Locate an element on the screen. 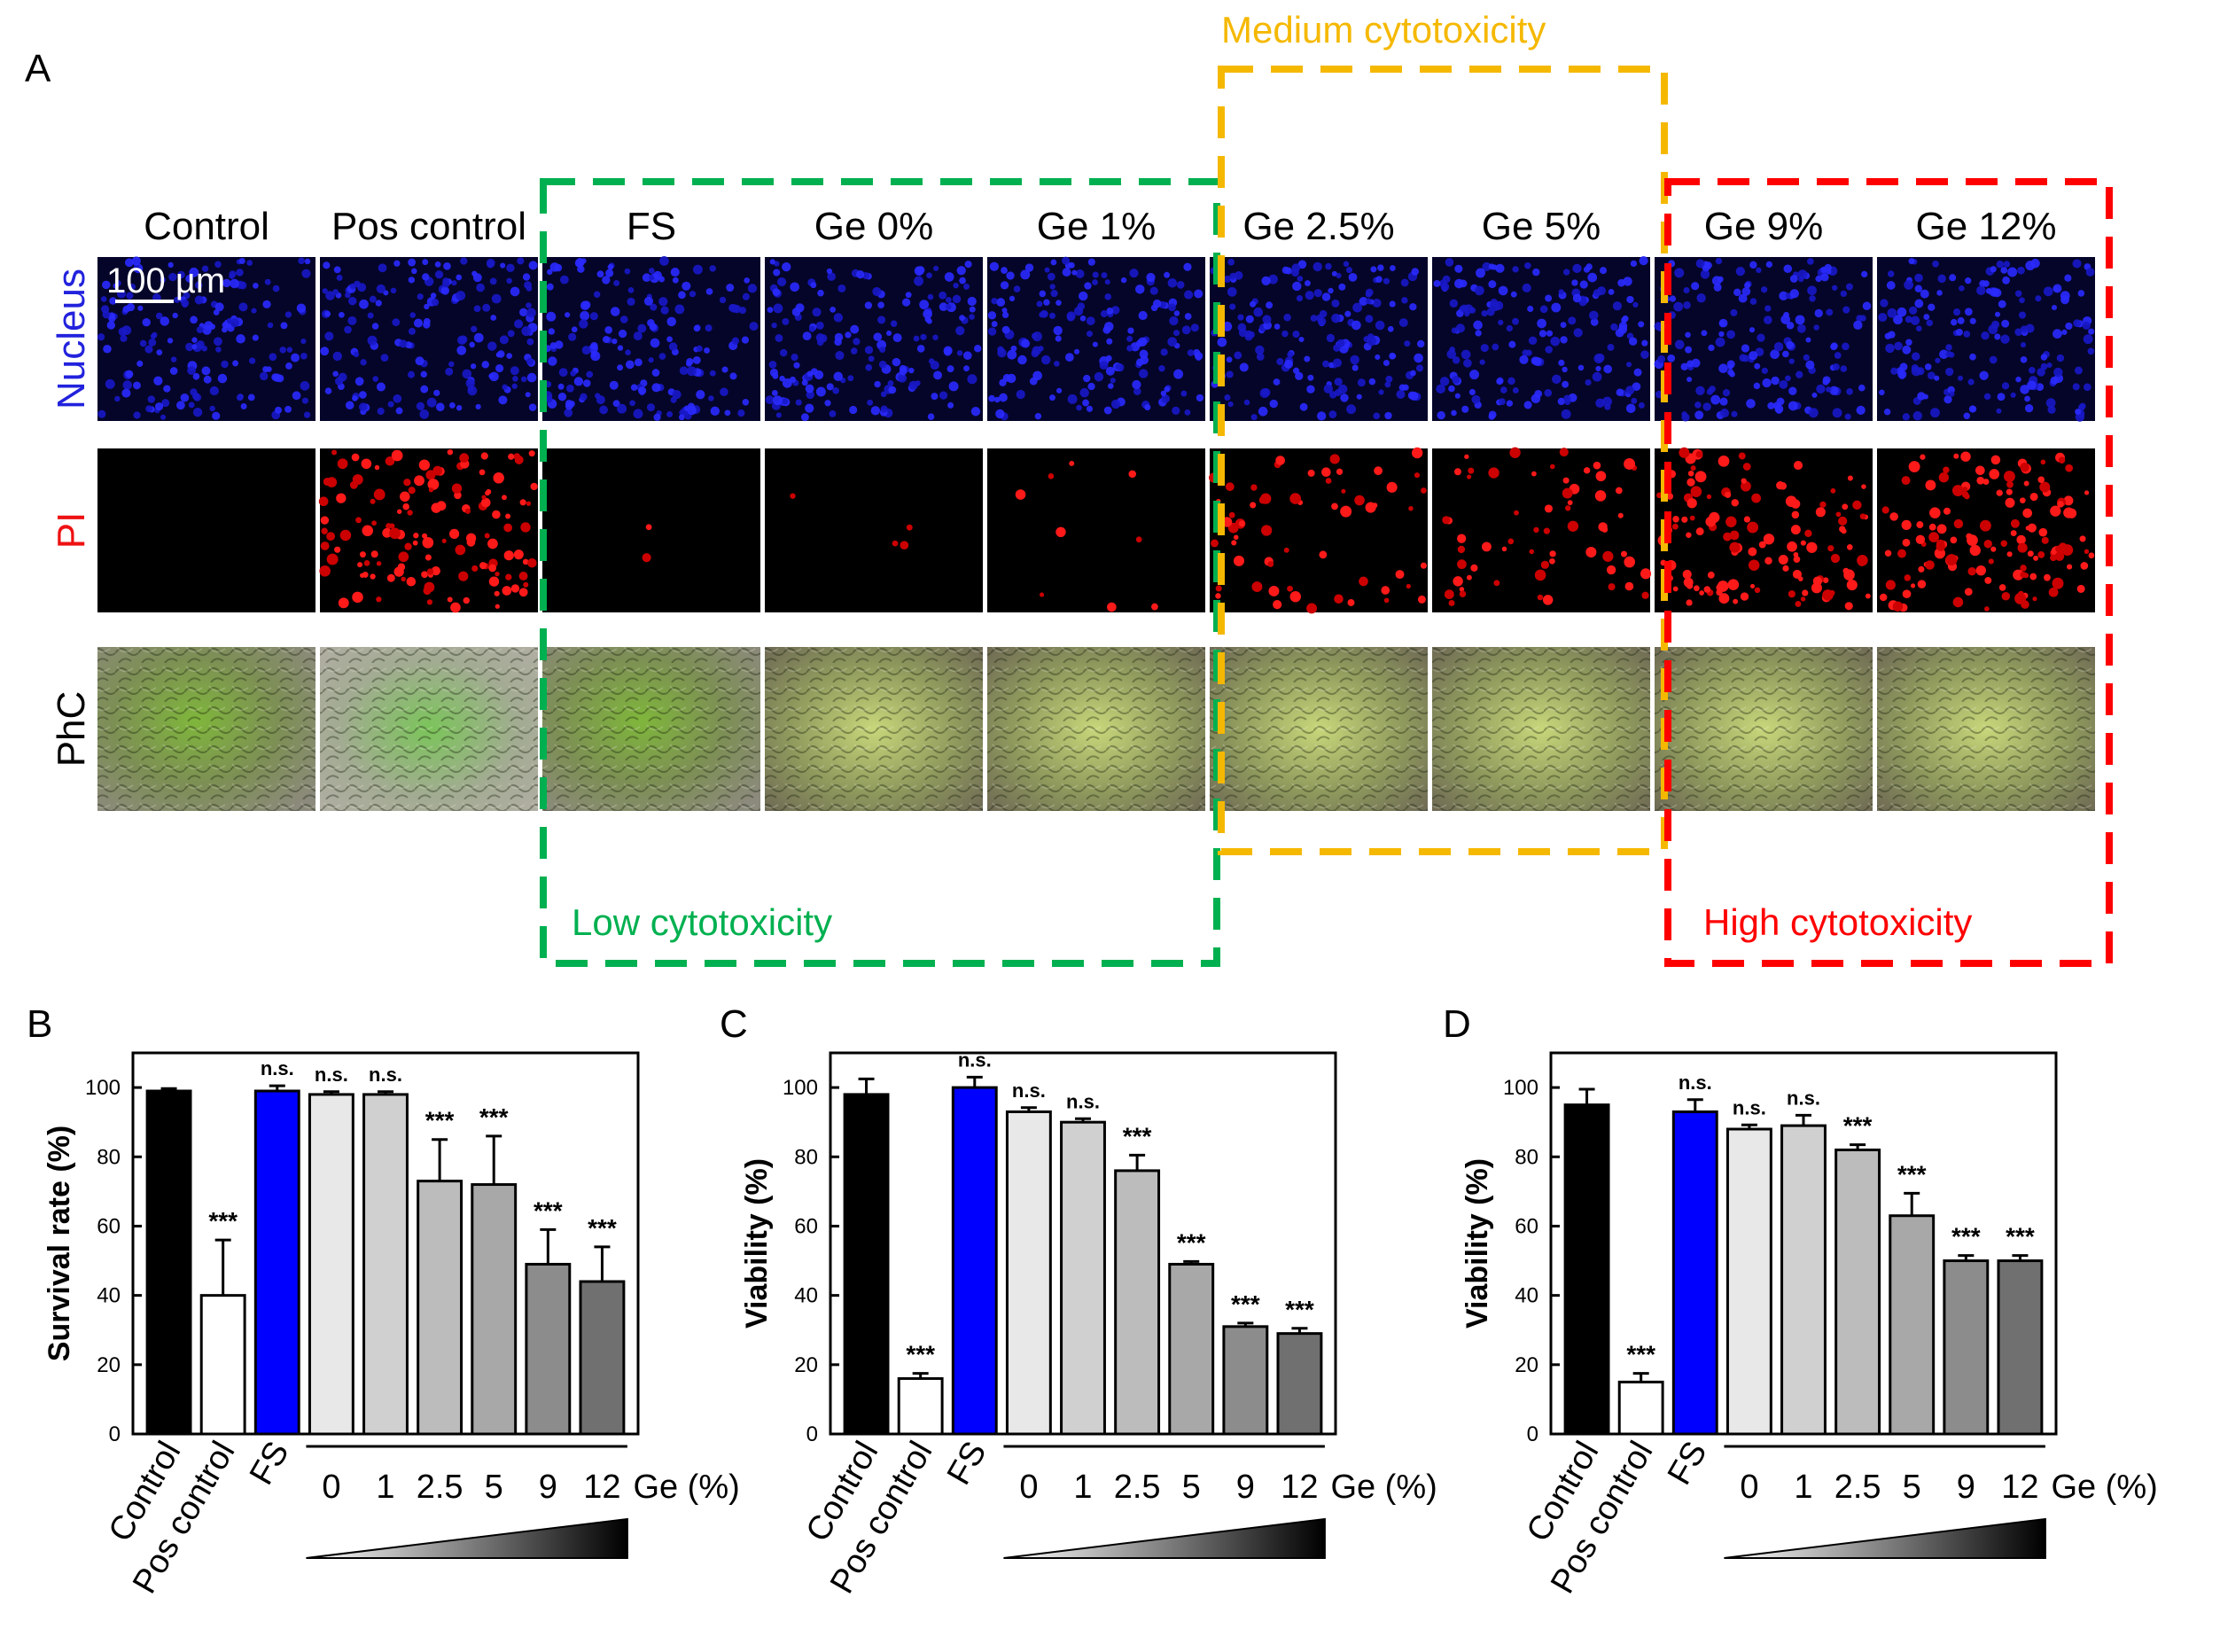 The height and width of the screenshot is (1652, 2220). ge-tick-label: 0 is located at coordinates (1749, 1488).